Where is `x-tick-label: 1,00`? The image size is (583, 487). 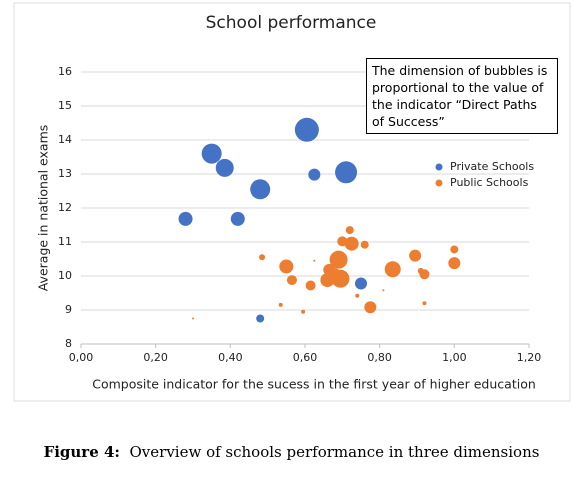
x-tick-label: 1,00 is located at coordinates (454, 357).